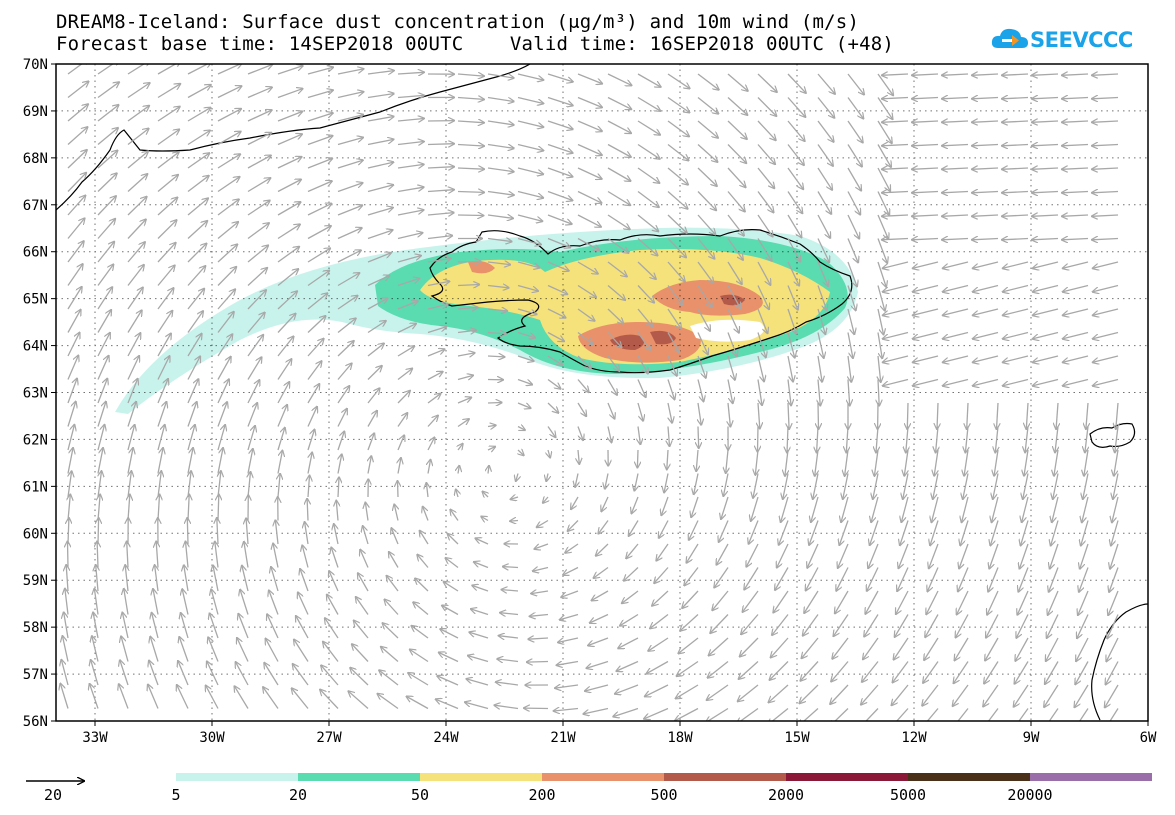 Image resolution: width=1175 pixels, height=815 pixels. I want to click on lat-tick-label: 69N, so click(35, 112).